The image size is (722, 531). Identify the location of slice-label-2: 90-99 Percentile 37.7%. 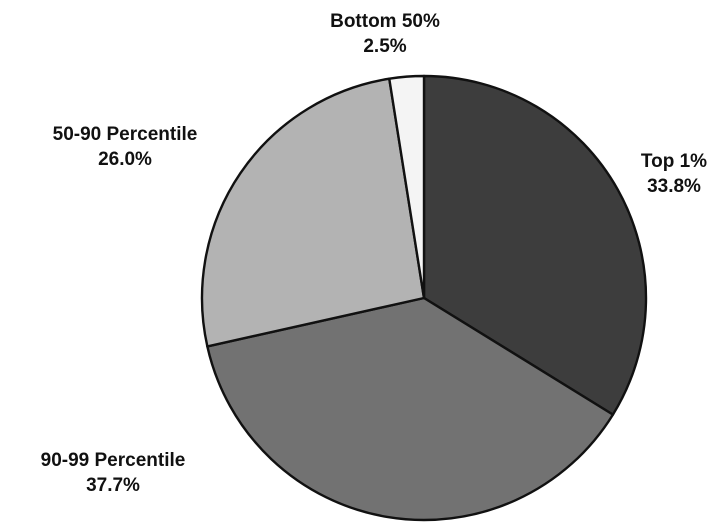
(113, 473).